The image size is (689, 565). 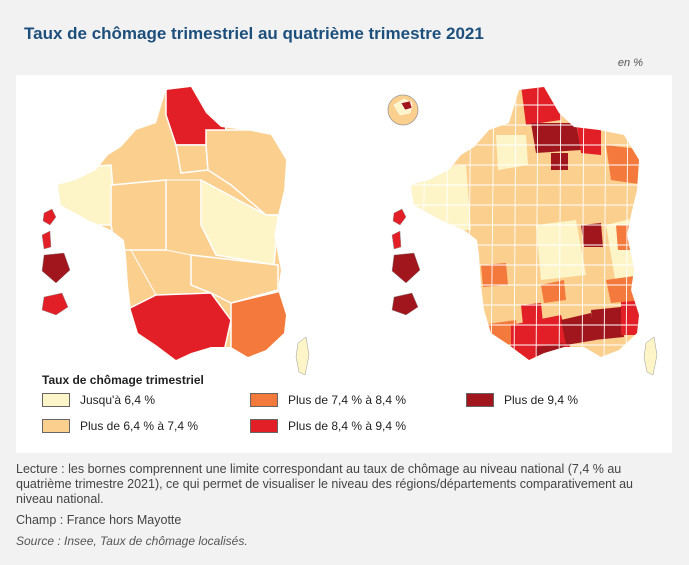 I want to click on dept-seine-saint-denis, so click(x=559, y=161).